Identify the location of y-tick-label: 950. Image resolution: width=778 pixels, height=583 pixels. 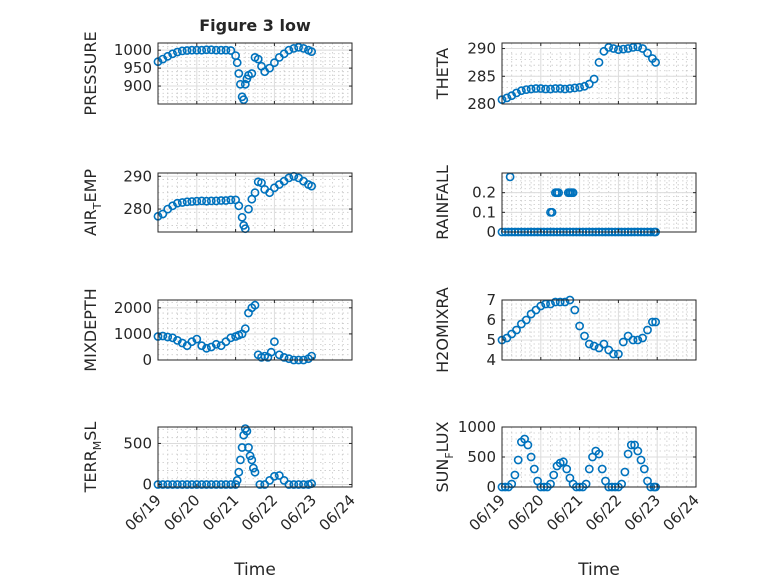
(137, 68).